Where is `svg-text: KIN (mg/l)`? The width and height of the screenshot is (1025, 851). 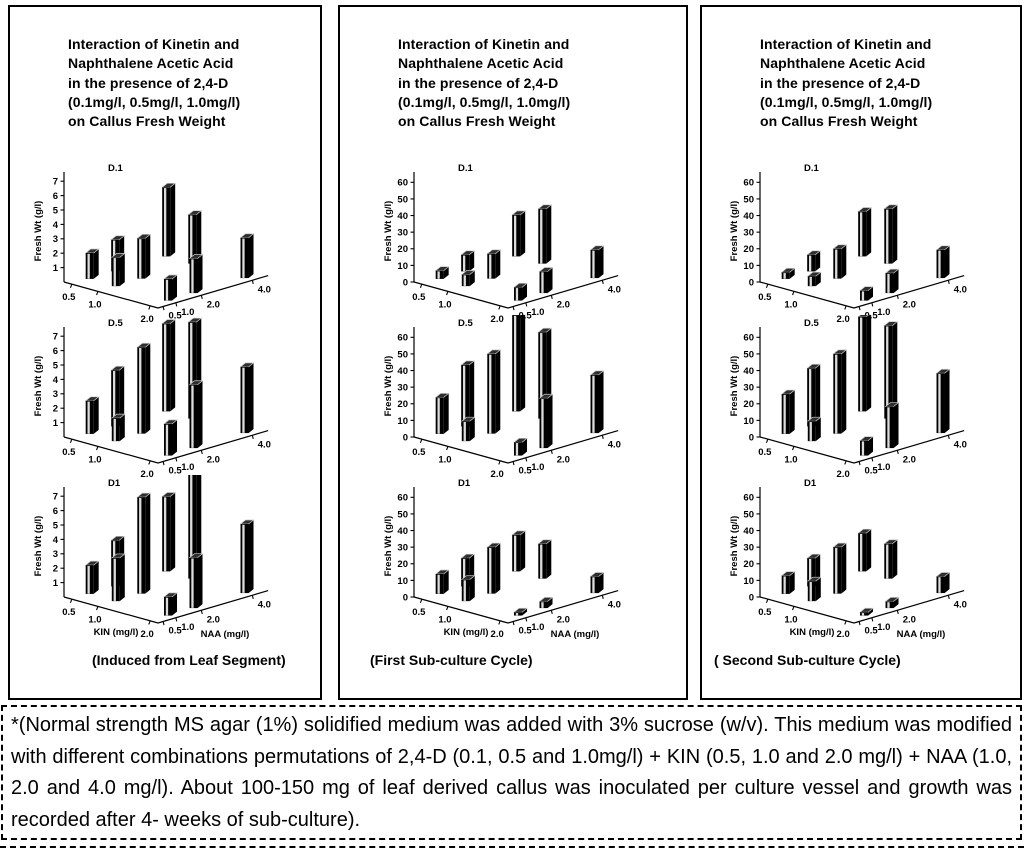
svg-text: KIN (mg/l) is located at coordinates (812, 632).